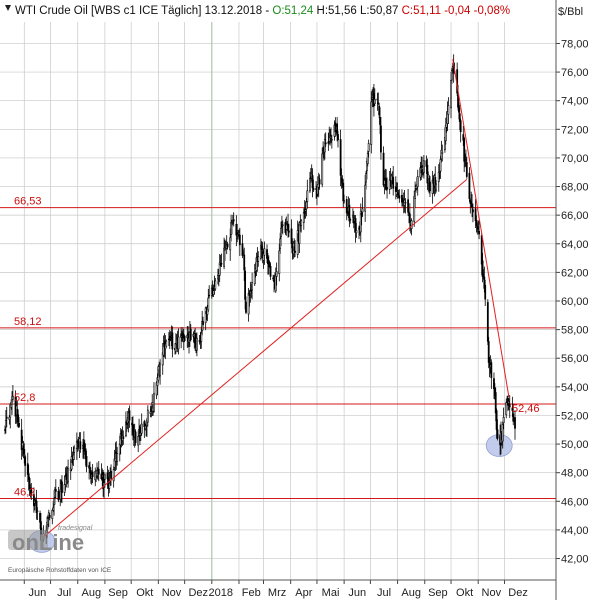 This screenshot has height=600, width=600. I want to click on y-tick-label: 68,00, so click(575, 188).